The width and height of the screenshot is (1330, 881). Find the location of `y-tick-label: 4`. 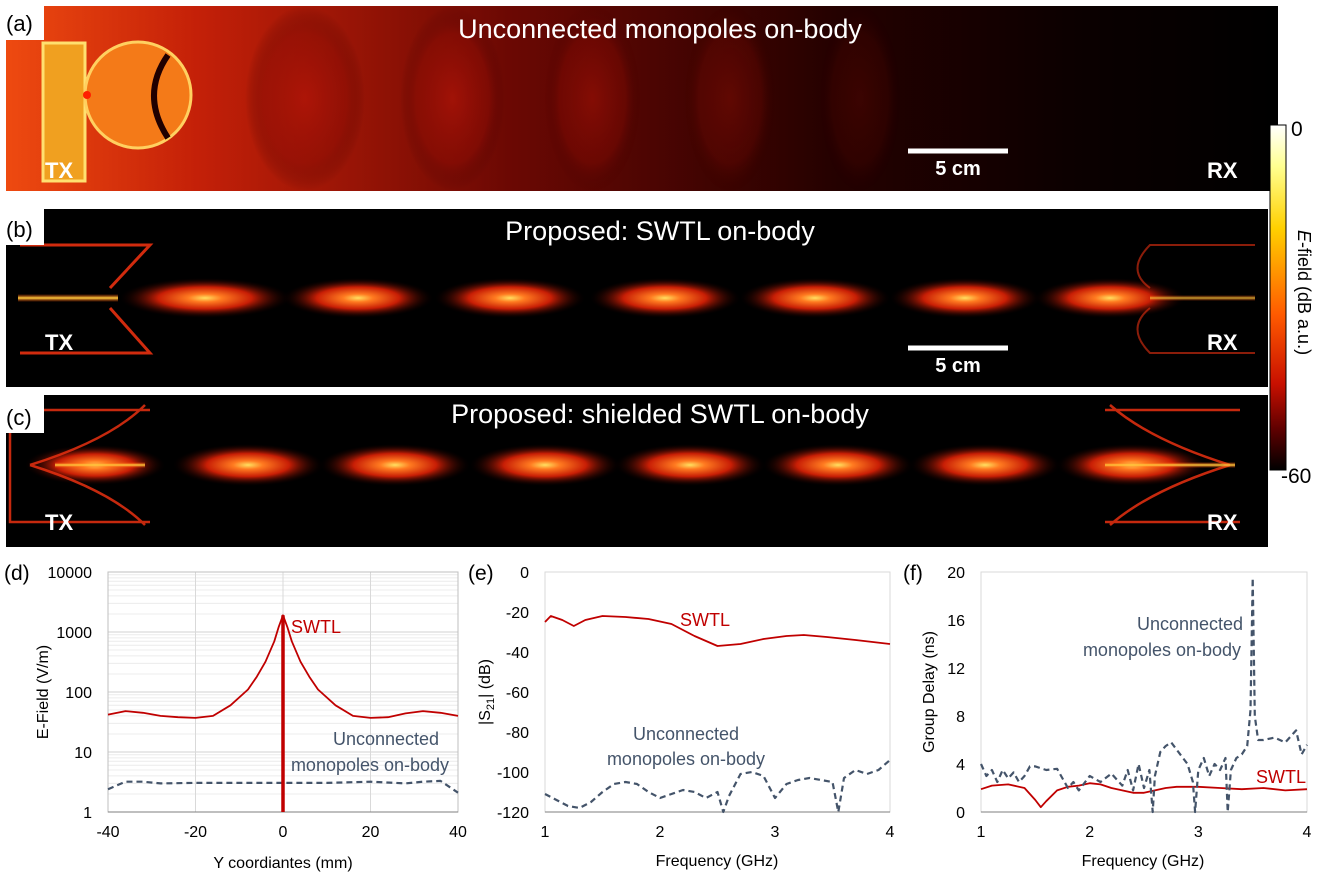

y-tick-label: 4 is located at coordinates (960, 765).